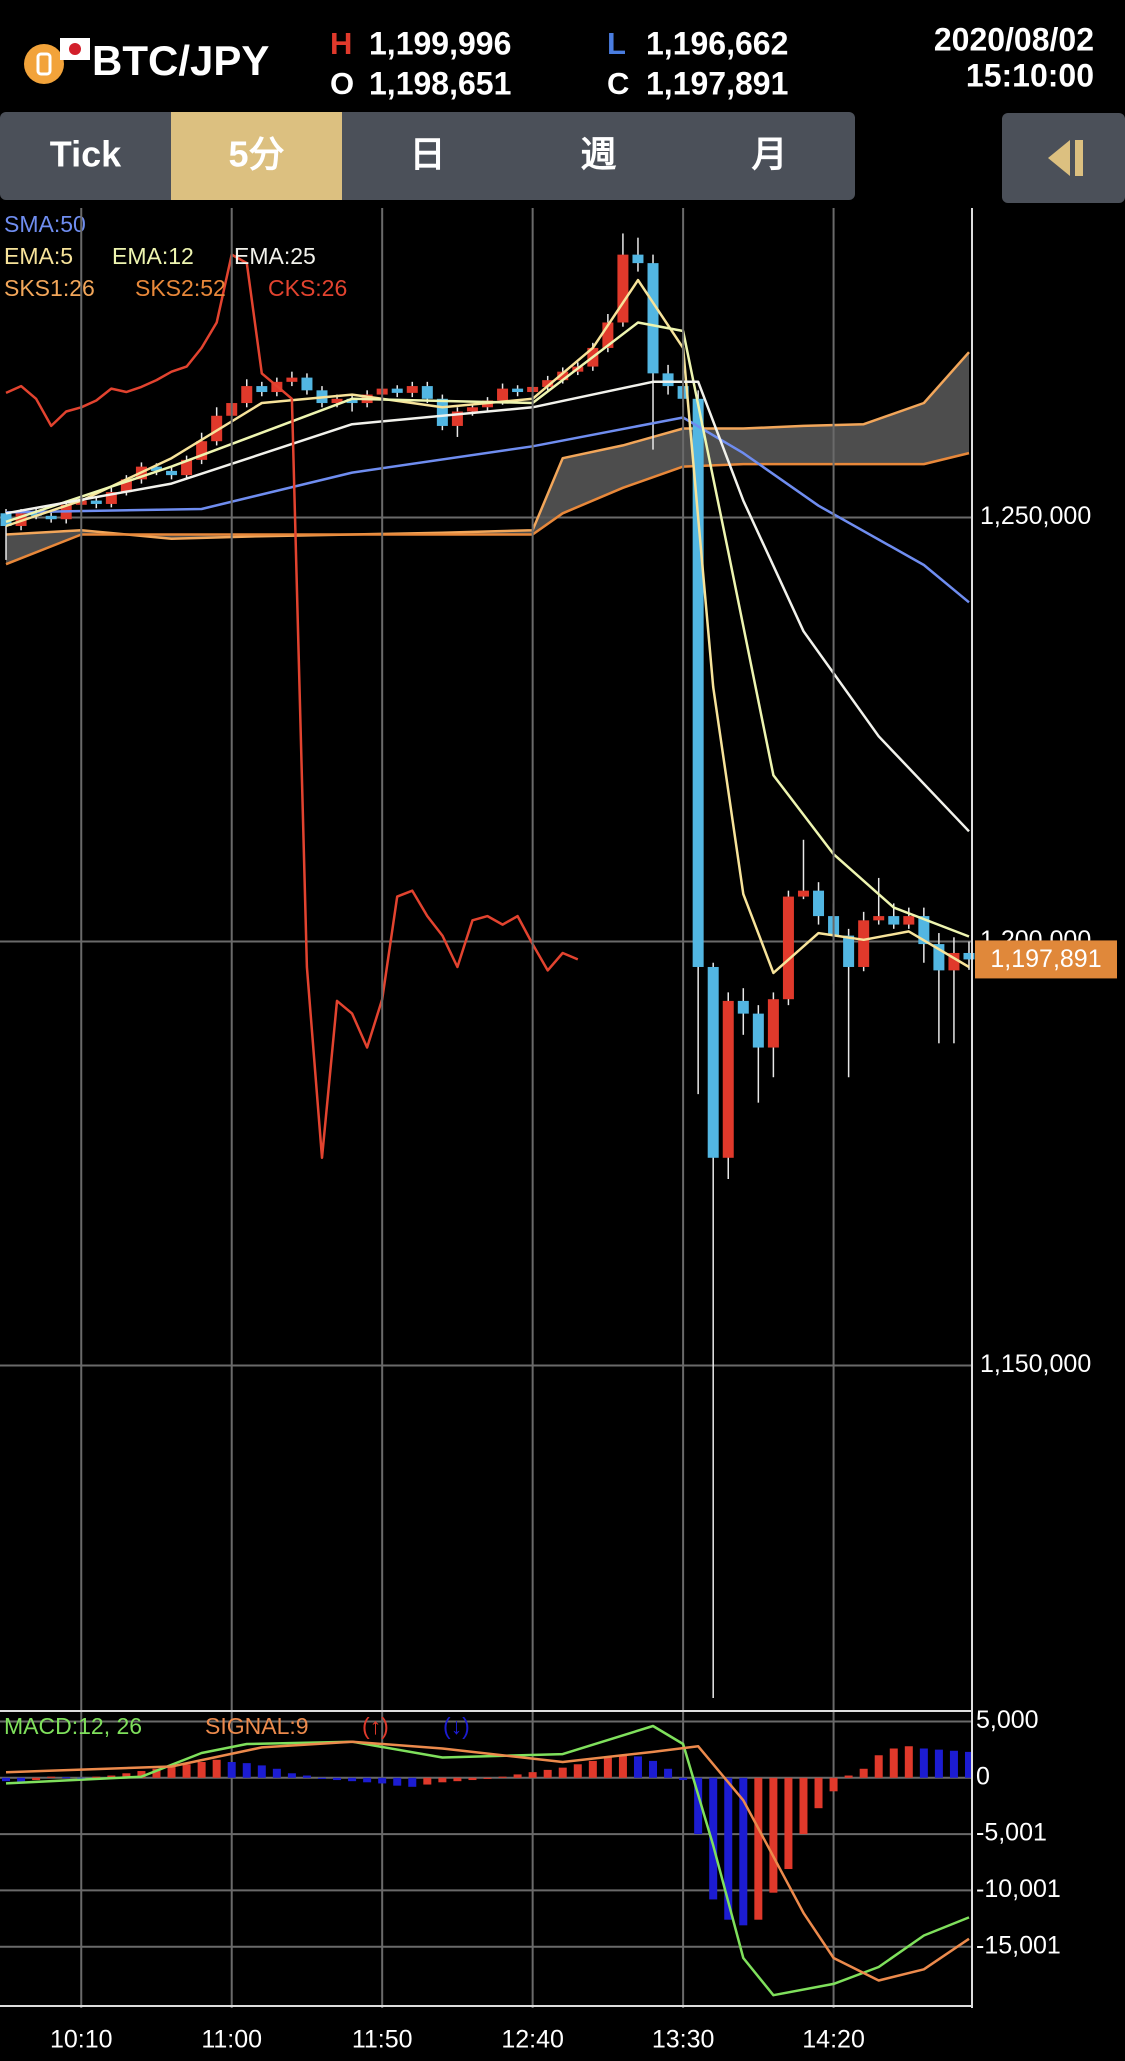 Image resolution: width=1125 pixels, height=2061 pixels. Describe the element at coordinates (257, 1726) in the screenshot. I see `legend-entry: SIGNAL:9` at that location.